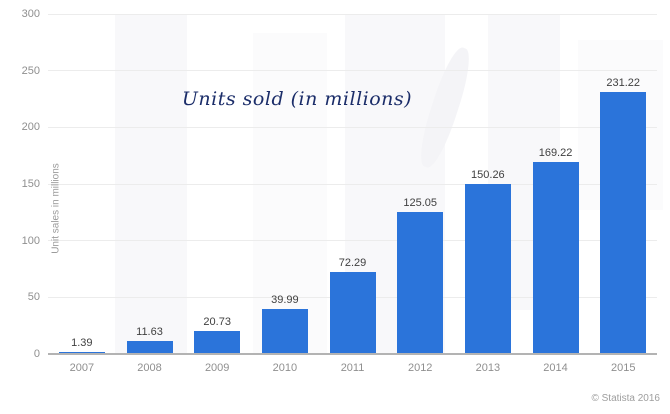 Image resolution: width=670 pixels, height=414 pixels. What do you see at coordinates (625, 398) in the screenshot?
I see `copyright-label: © Statista 2016` at bounding box center [625, 398].